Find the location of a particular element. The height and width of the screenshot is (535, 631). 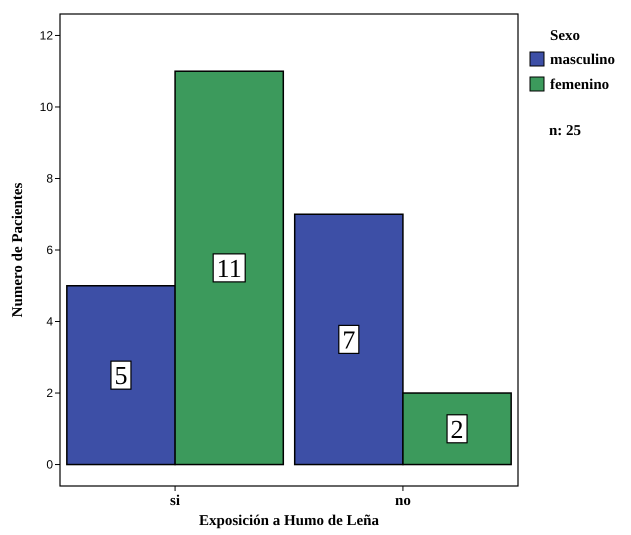

legend-title: Sexo is located at coordinates (565, 36).